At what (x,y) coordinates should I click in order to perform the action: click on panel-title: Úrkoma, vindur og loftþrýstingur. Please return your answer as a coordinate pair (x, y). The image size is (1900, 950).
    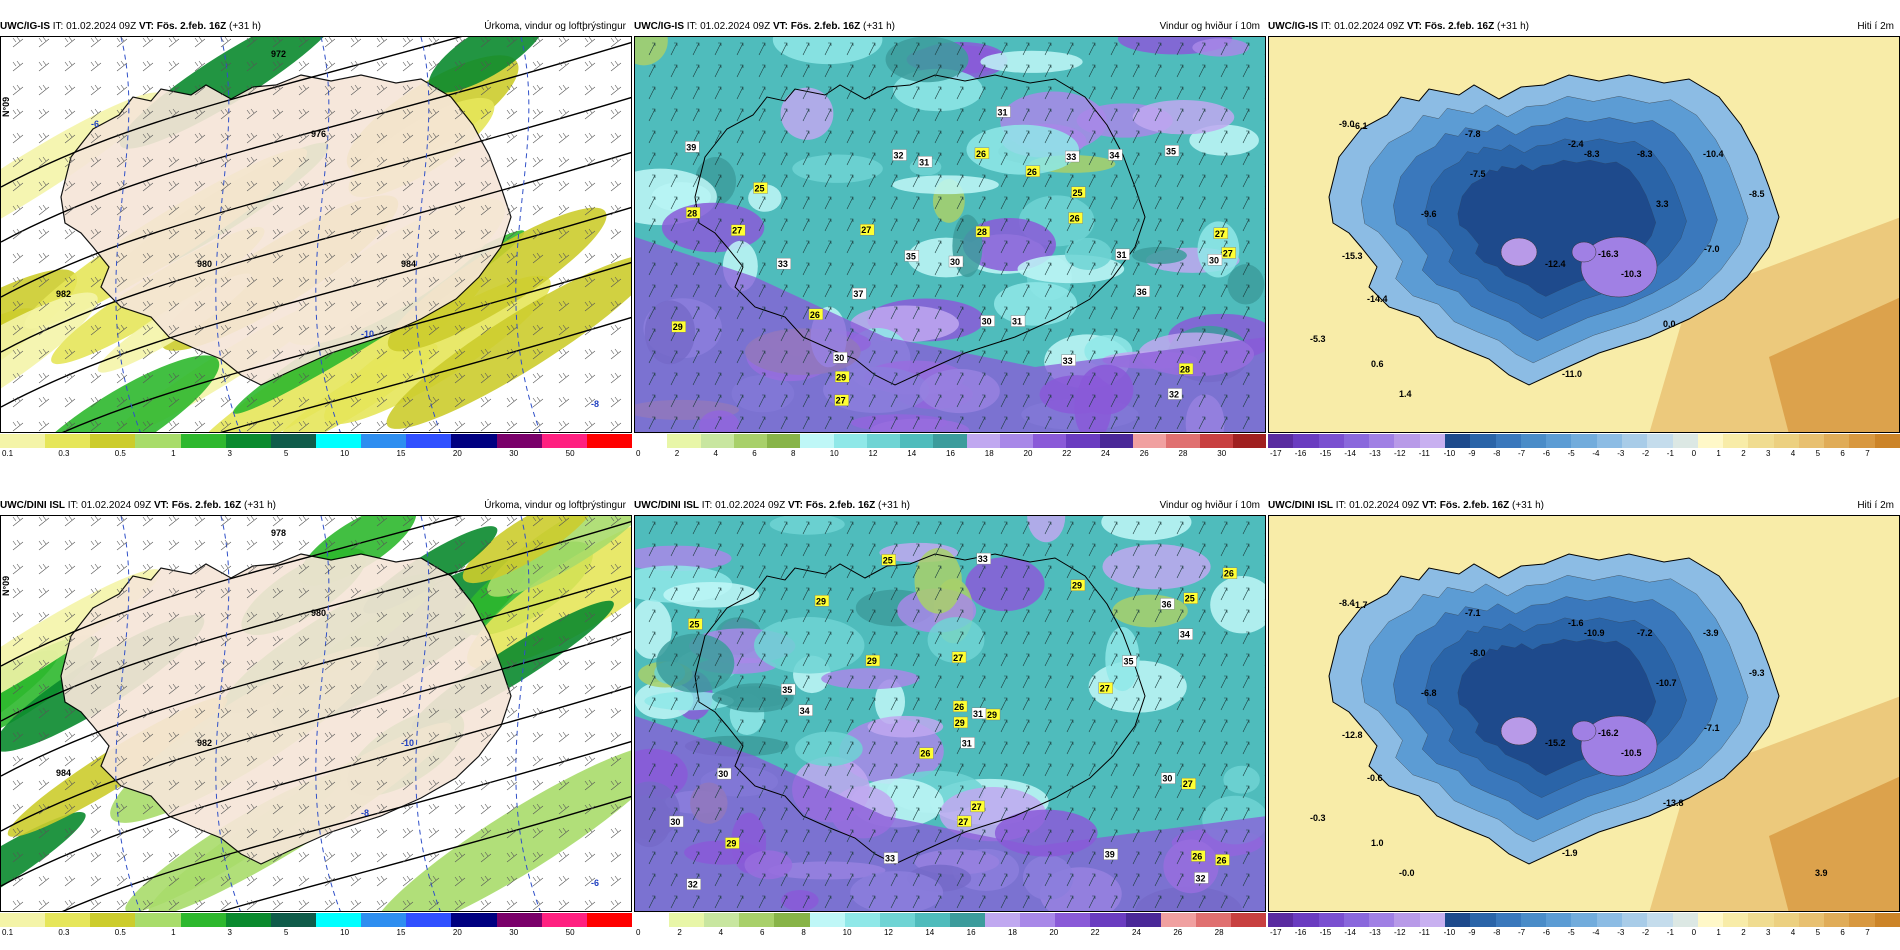
    Looking at the image, I should click on (555, 26).